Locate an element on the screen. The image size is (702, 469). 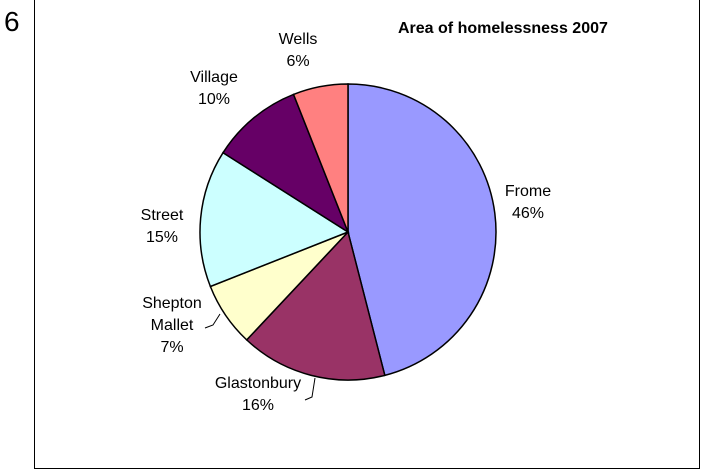
slice-label-shepton-mallet: Shepton Mallet 7% is located at coordinates (172, 325).